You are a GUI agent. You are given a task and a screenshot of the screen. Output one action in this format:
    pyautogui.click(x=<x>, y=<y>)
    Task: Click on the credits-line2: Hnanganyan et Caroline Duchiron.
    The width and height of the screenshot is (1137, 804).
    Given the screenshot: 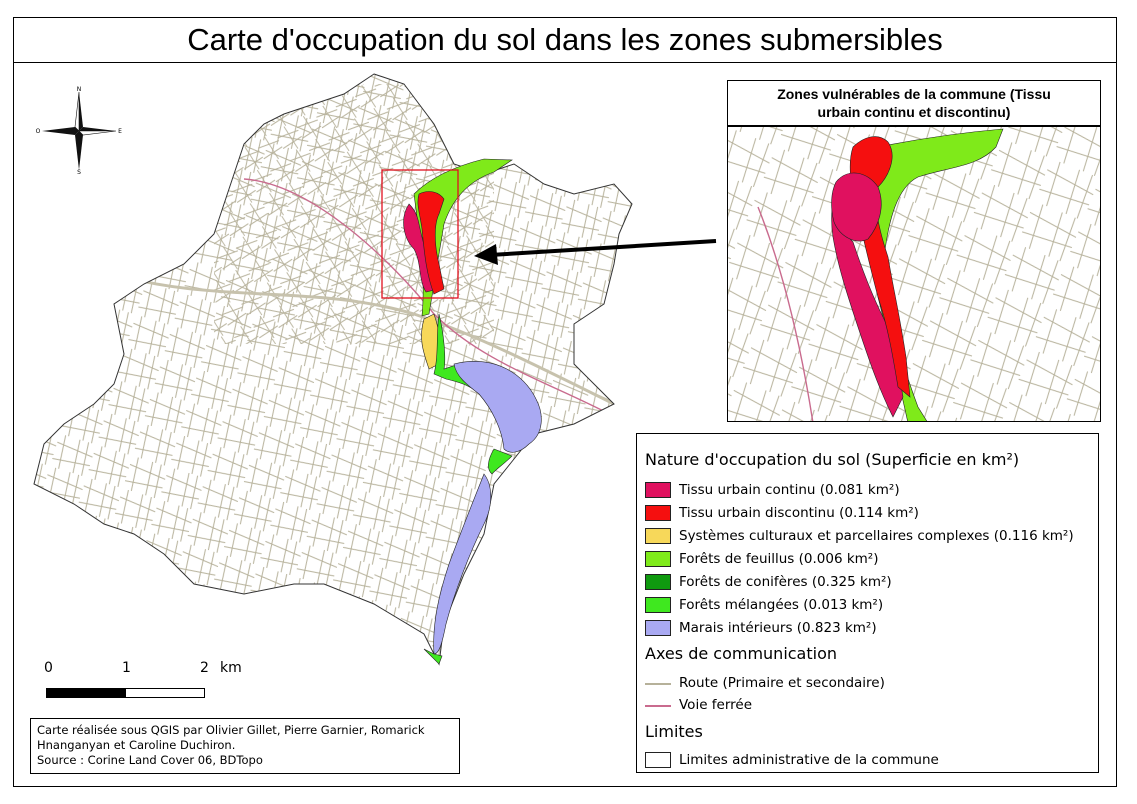 What is the action you would take?
    pyautogui.click(x=136, y=745)
    